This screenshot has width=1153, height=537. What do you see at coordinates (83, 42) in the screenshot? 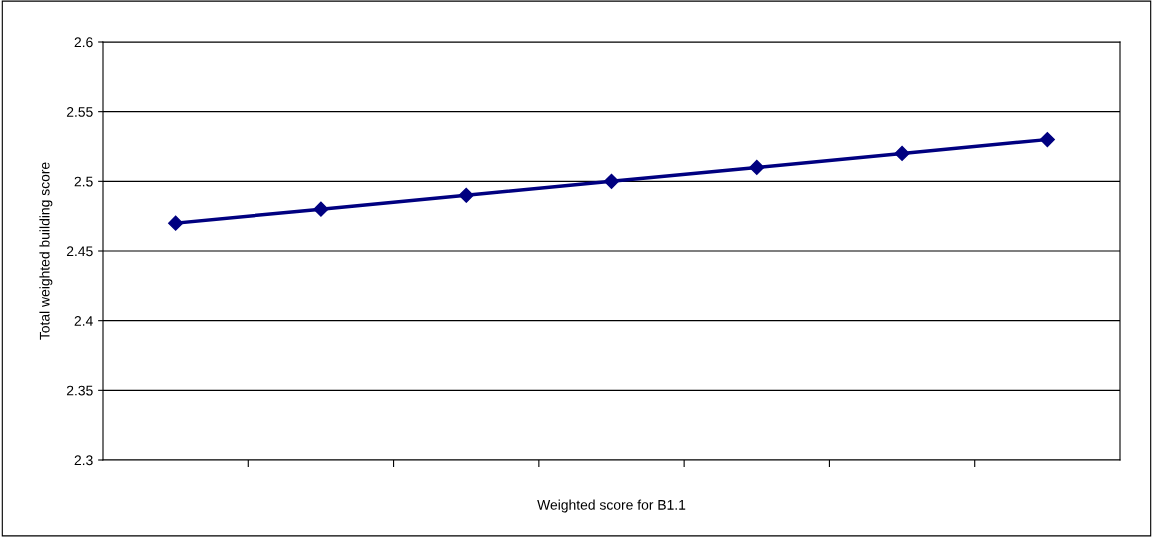
I see `y-tick-label: 2.6` at bounding box center [83, 42].